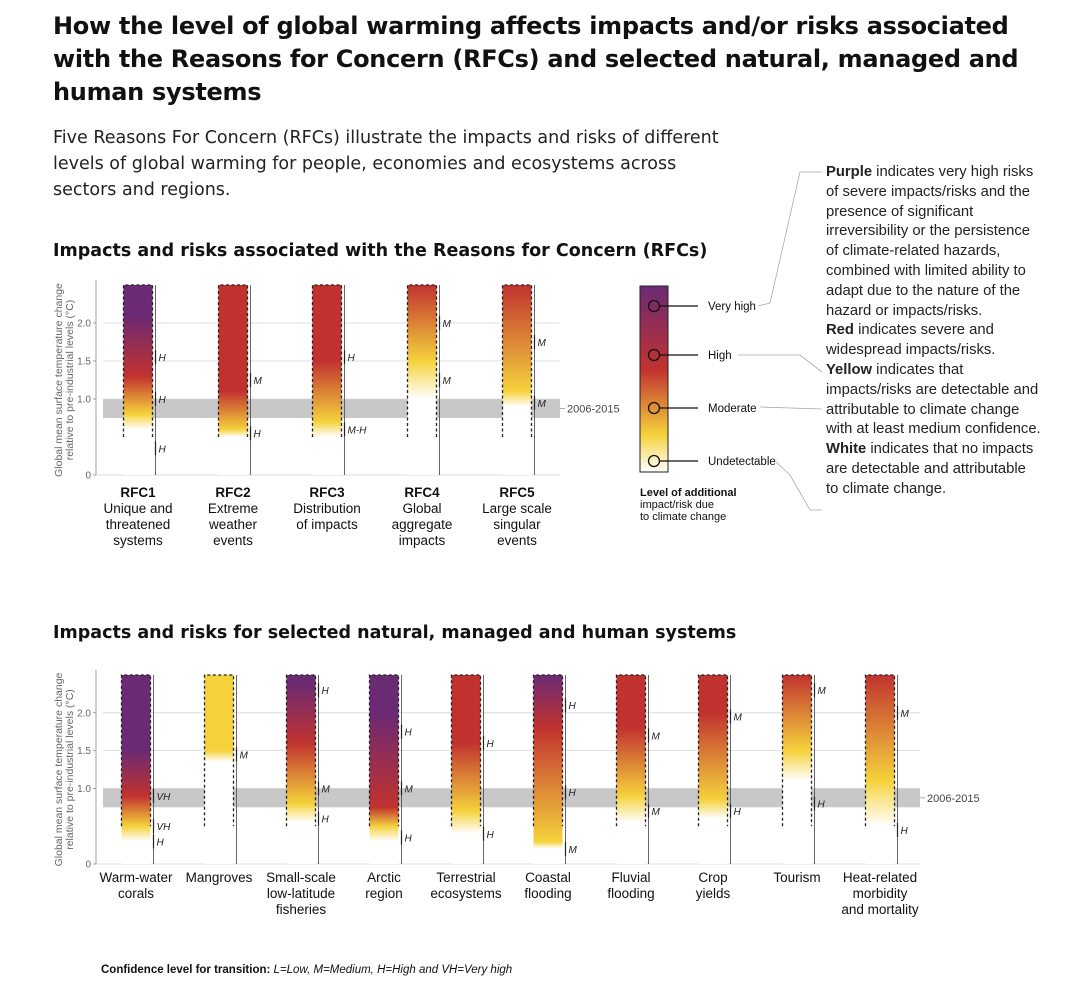  I want to click on category-label: RFC3 Distribution of impacts, so click(327, 508).